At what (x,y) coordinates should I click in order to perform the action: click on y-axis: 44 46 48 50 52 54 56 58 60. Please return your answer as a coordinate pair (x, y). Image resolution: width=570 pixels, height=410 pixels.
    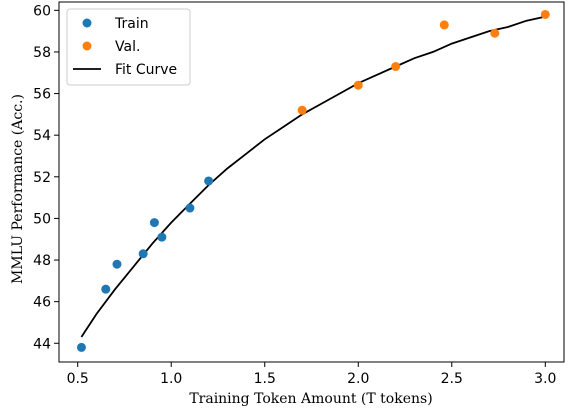
    Looking at the image, I should click on (46, 177).